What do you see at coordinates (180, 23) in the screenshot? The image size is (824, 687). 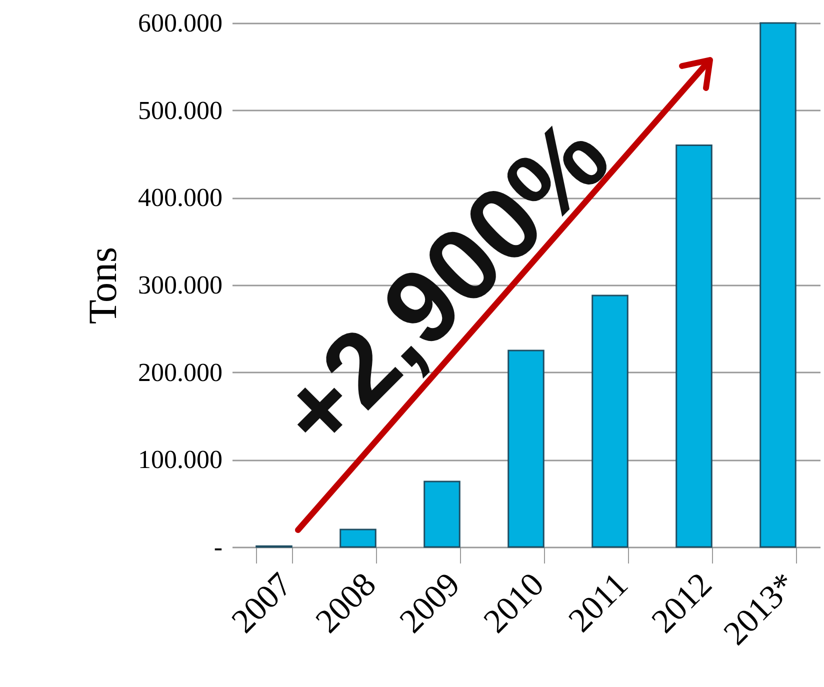 I see `y-tick-label: 600.000` at bounding box center [180, 23].